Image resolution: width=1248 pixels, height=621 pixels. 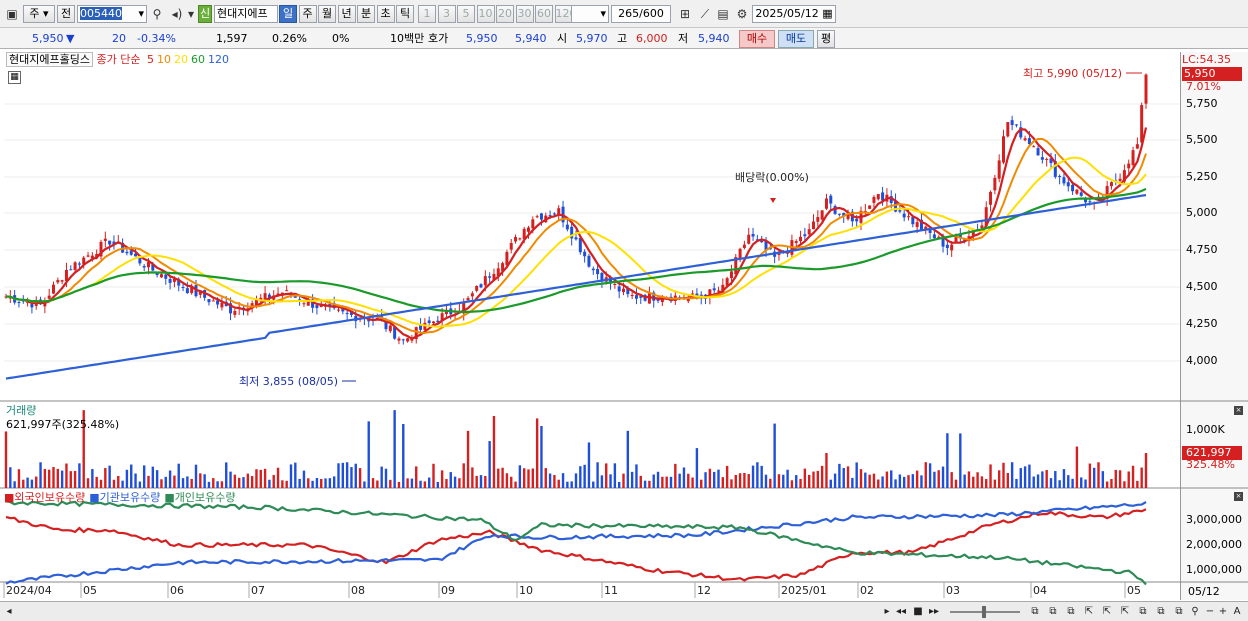 What do you see at coordinates (177, 590) in the screenshot?
I see `date-label: 06` at bounding box center [177, 590].